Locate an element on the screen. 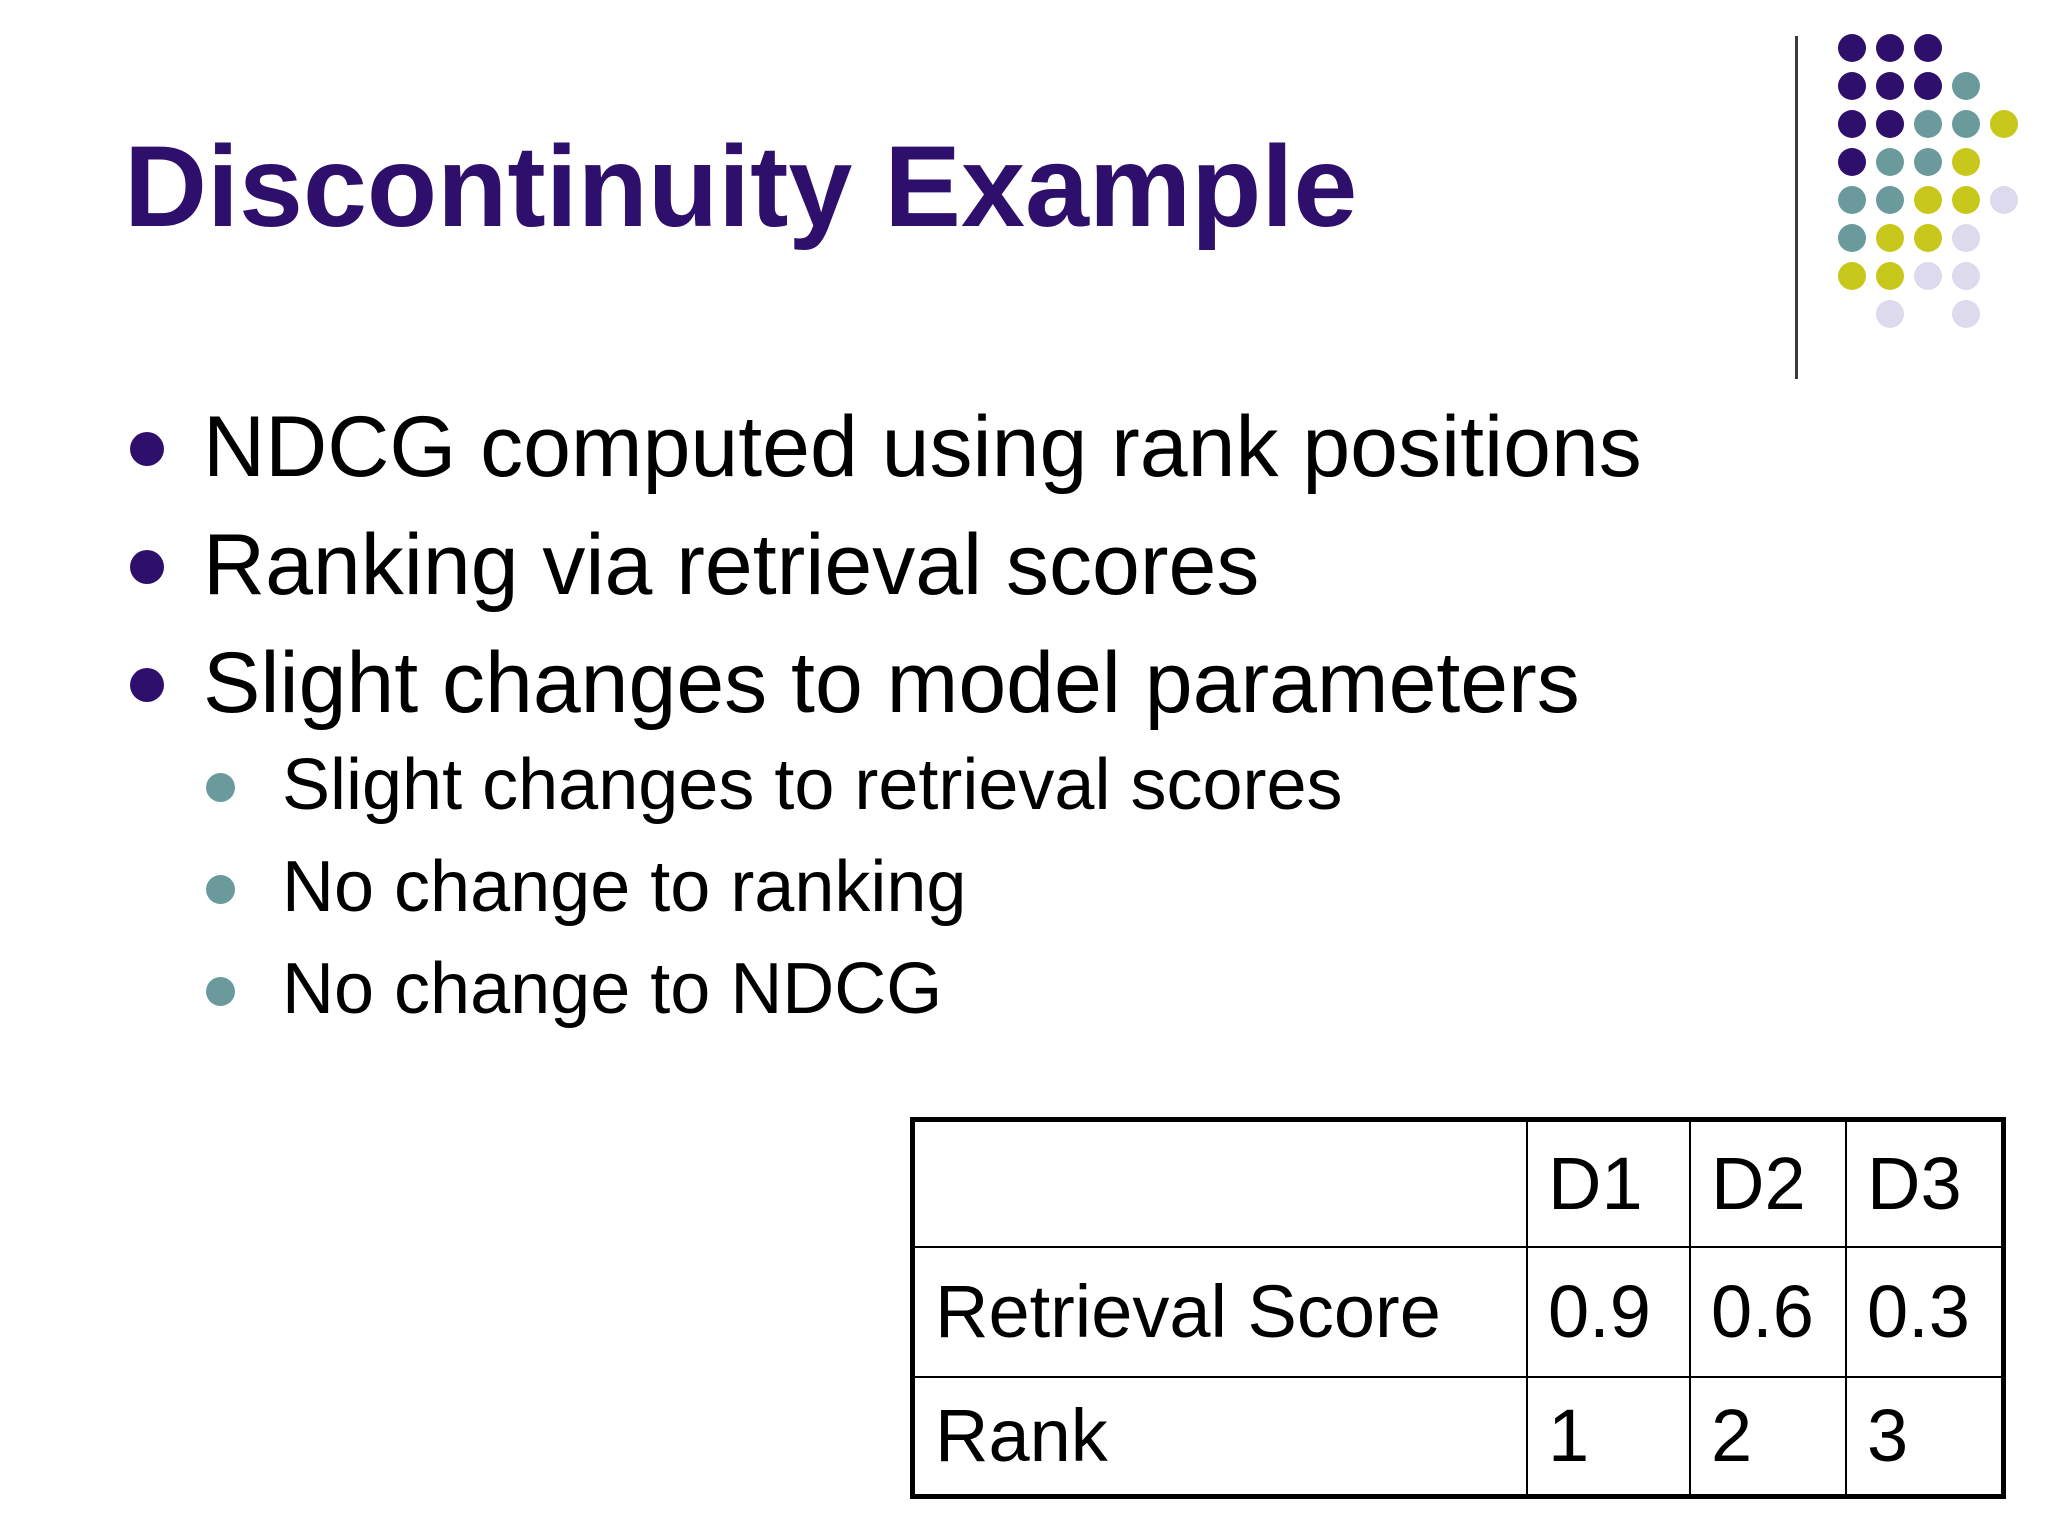  table-row-label: Retrieval Score is located at coordinates (1219, 1312).